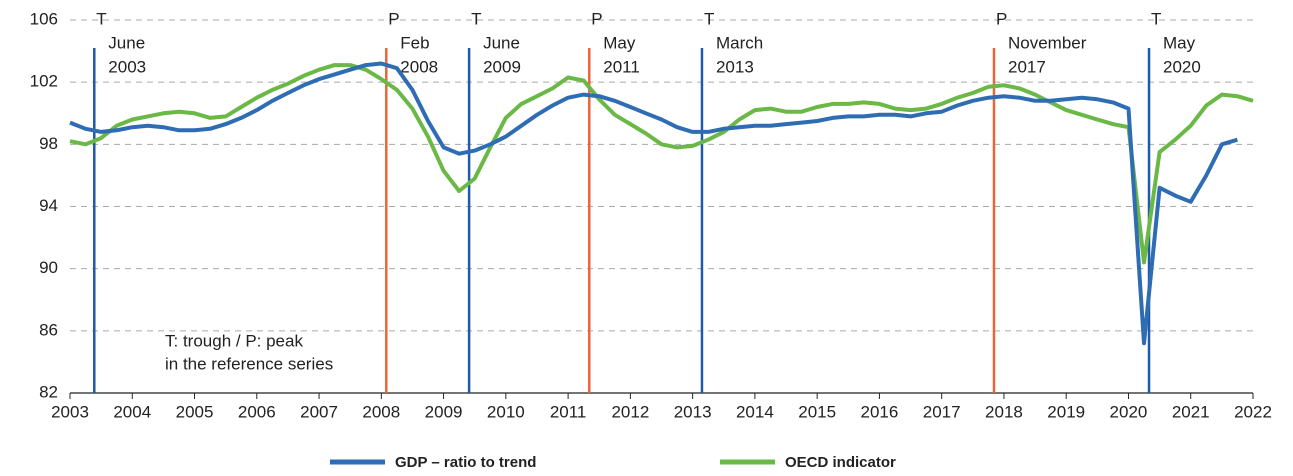 The image size is (1293, 476). Describe the element at coordinates (630, 411) in the screenshot. I see `x-tick-label: 2012` at that location.